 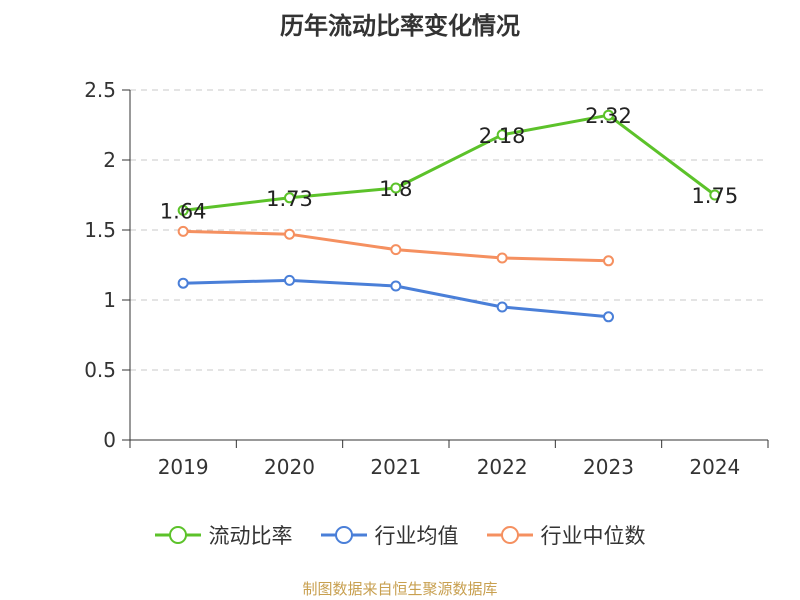 I want to click on legend-item-current-ratio: 流动比率, so click(x=223, y=535).